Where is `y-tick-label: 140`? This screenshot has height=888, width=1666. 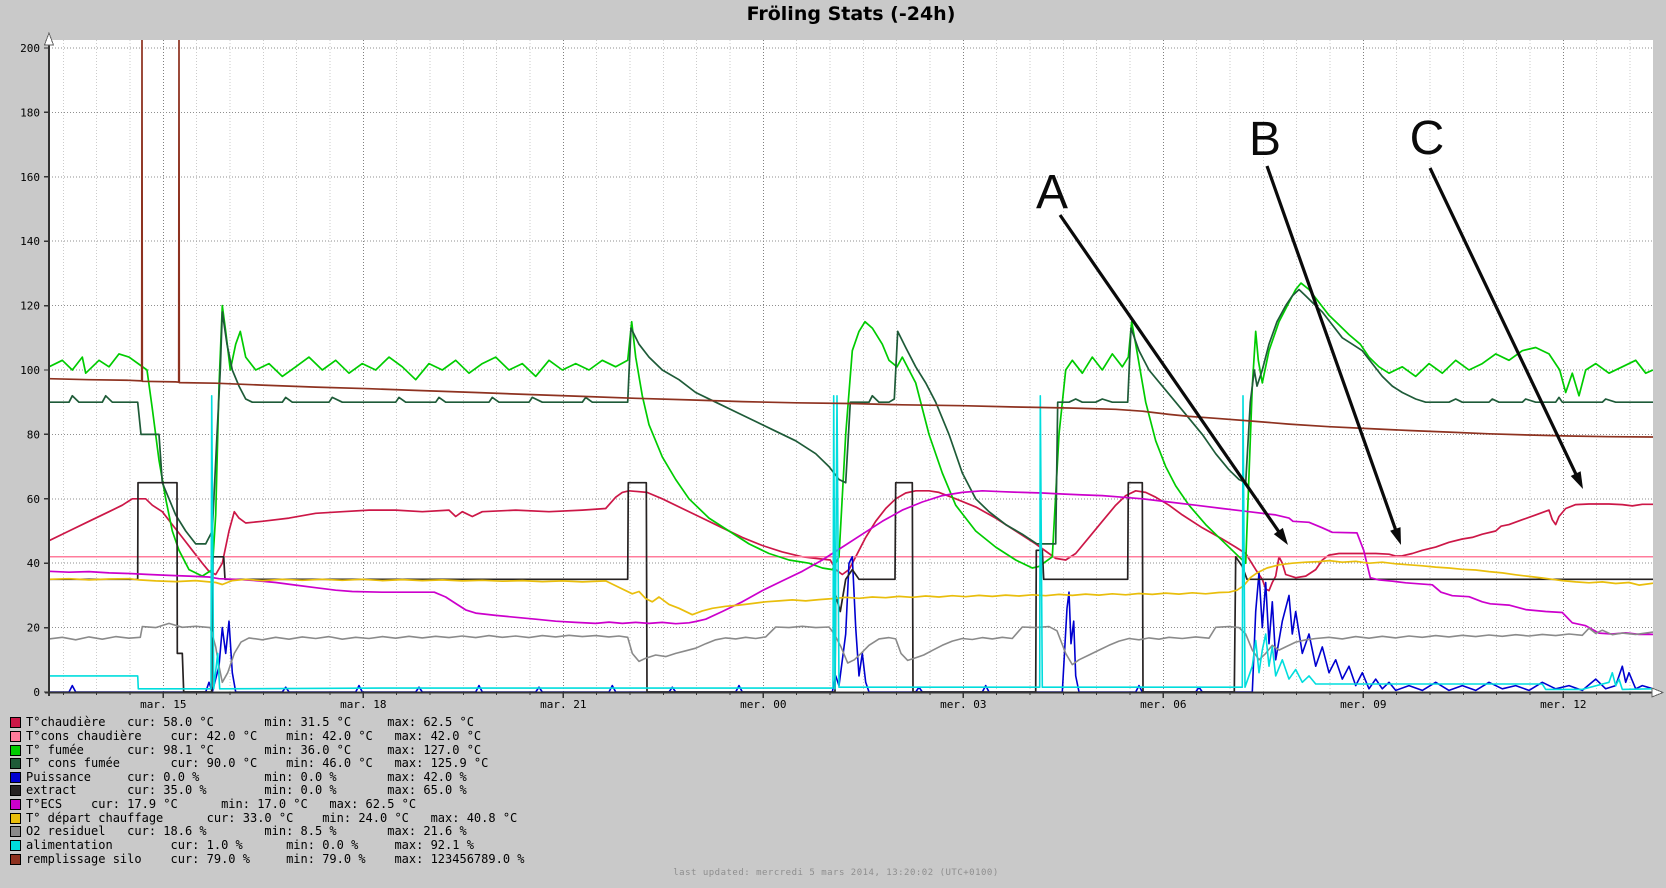 y-tick-label: 140 is located at coordinates (30, 241).